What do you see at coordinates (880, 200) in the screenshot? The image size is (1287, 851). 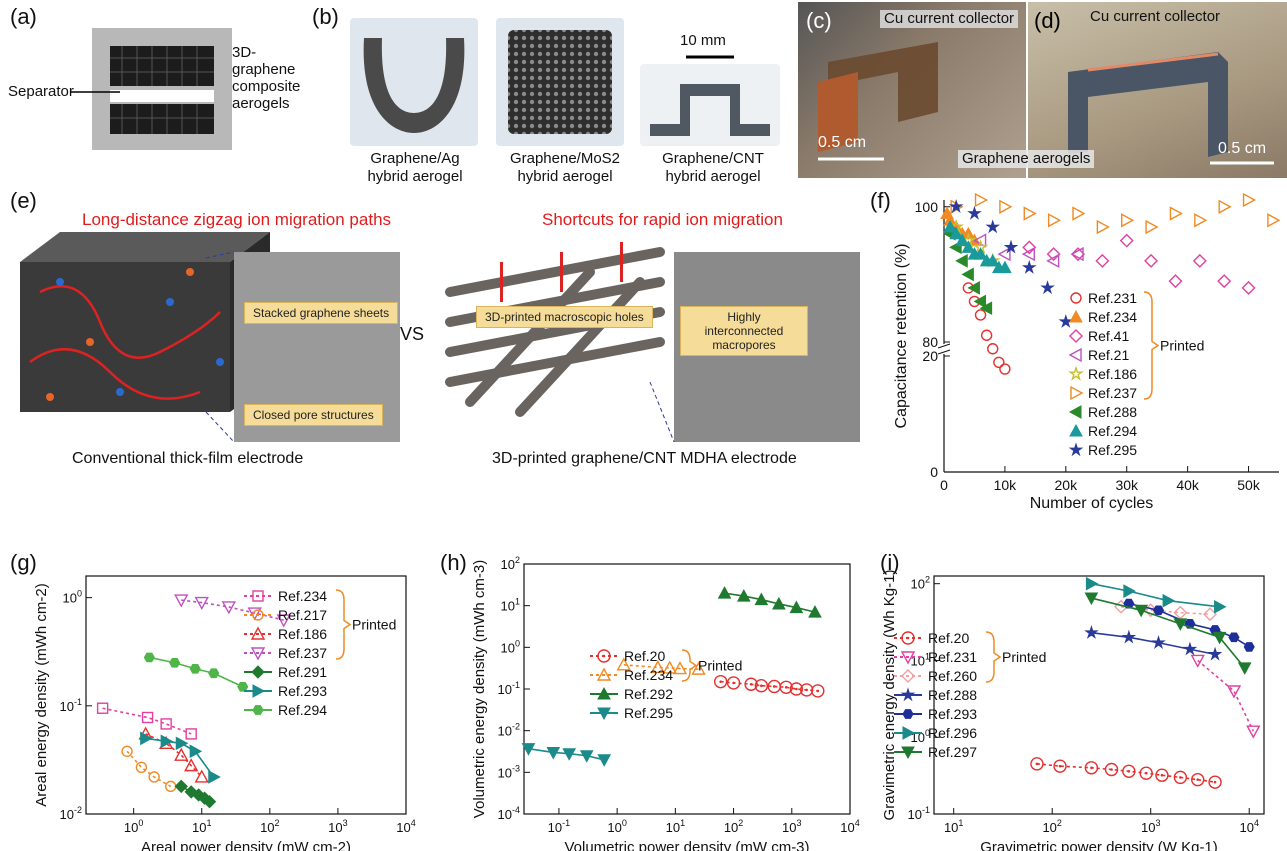 I see `panel-label-f: (f)` at bounding box center [880, 200].